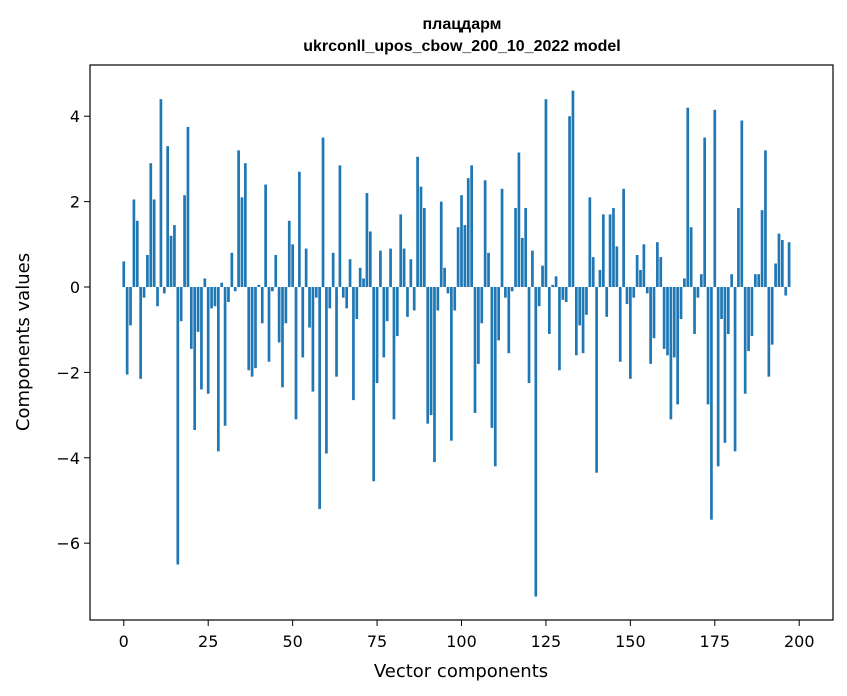  What do you see at coordinates (630, 641) in the screenshot?
I see `x-tick-label: 150` at bounding box center [630, 641].